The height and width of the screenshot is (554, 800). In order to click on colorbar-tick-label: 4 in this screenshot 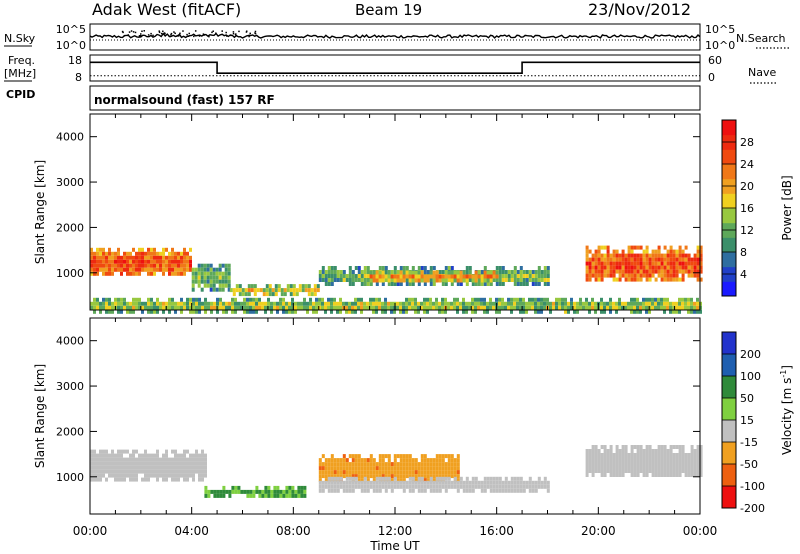, I will do `click(743, 274)`.